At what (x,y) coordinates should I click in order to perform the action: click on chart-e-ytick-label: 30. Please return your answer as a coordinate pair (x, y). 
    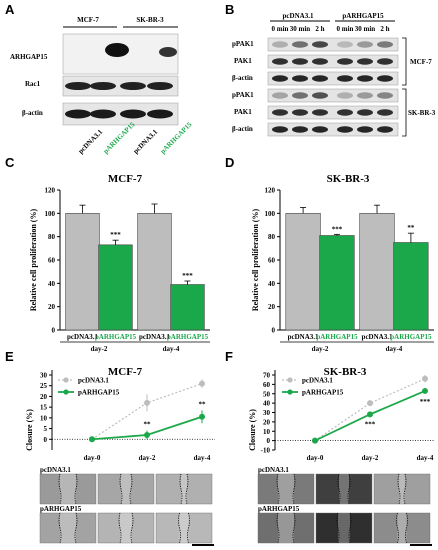
    Looking at the image, I should click on (44, 376).